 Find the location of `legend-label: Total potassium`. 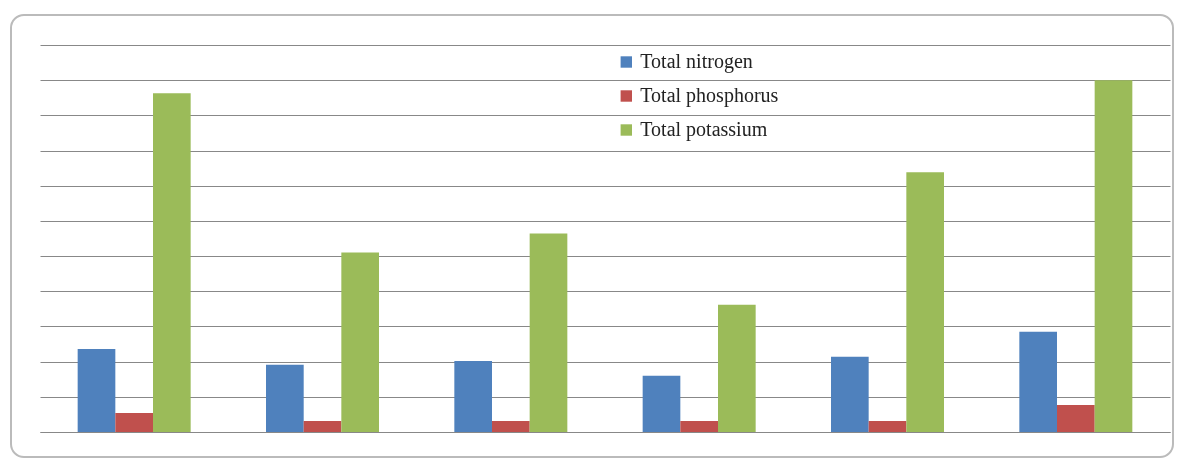

legend-label: Total potassium is located at coordinates (704, 129).